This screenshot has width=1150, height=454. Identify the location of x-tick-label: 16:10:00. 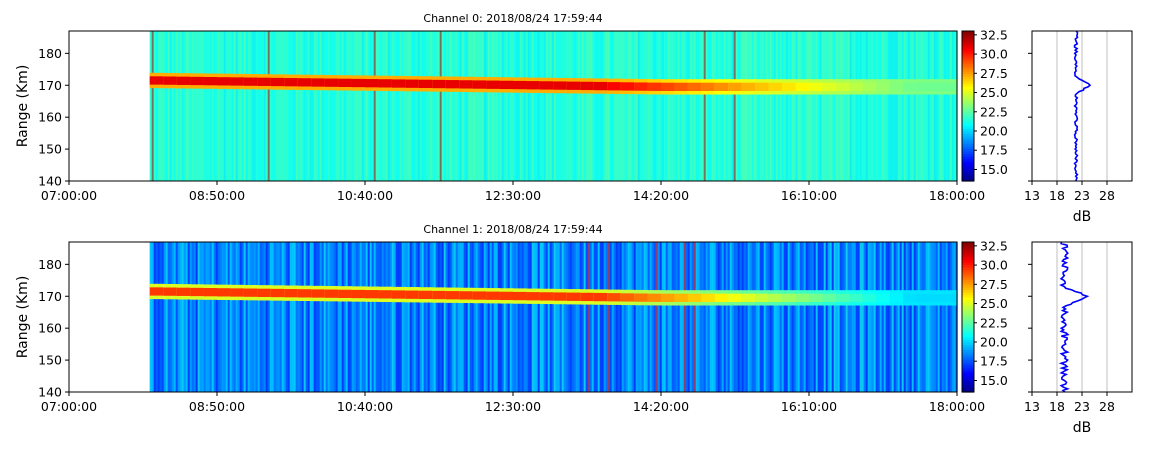
(809, 195).